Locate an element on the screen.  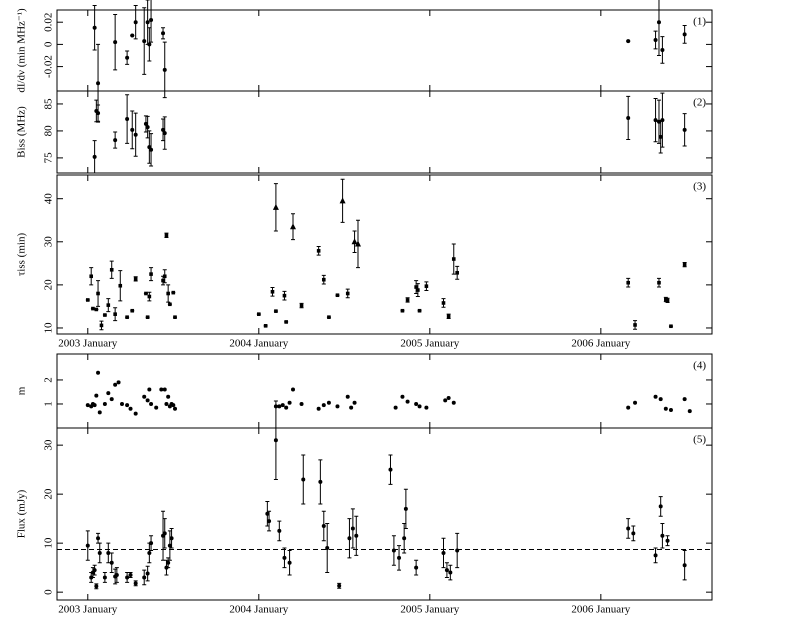
y-tick-label: 75 is located at coordinates (49, 158).